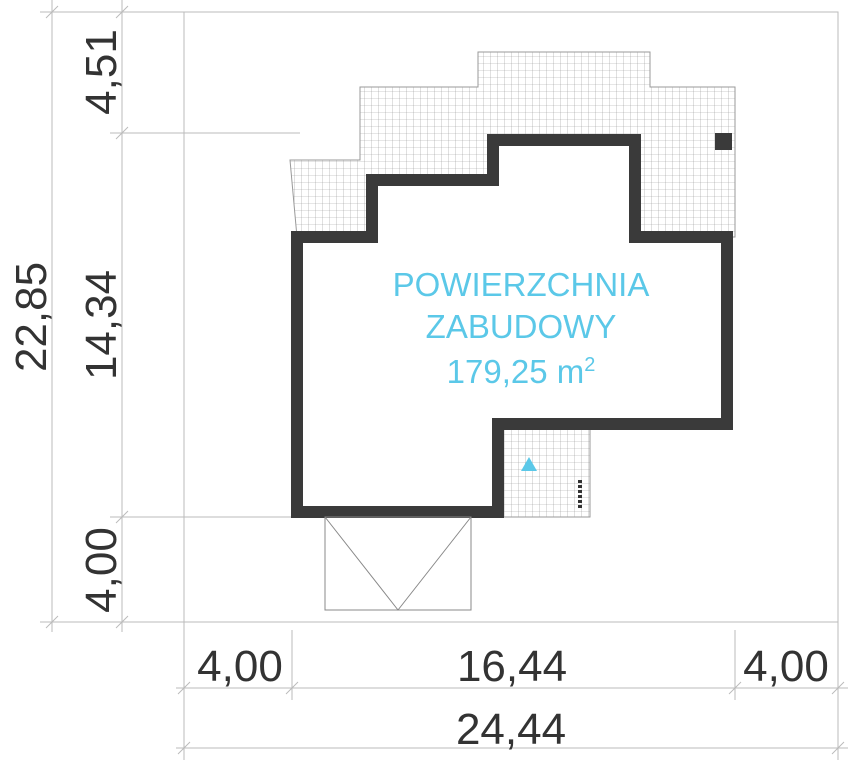 Image resolution: width=853 pixels, height=768 pixels. I want to click on dim-vertical: 4,51, so click(101, 72).